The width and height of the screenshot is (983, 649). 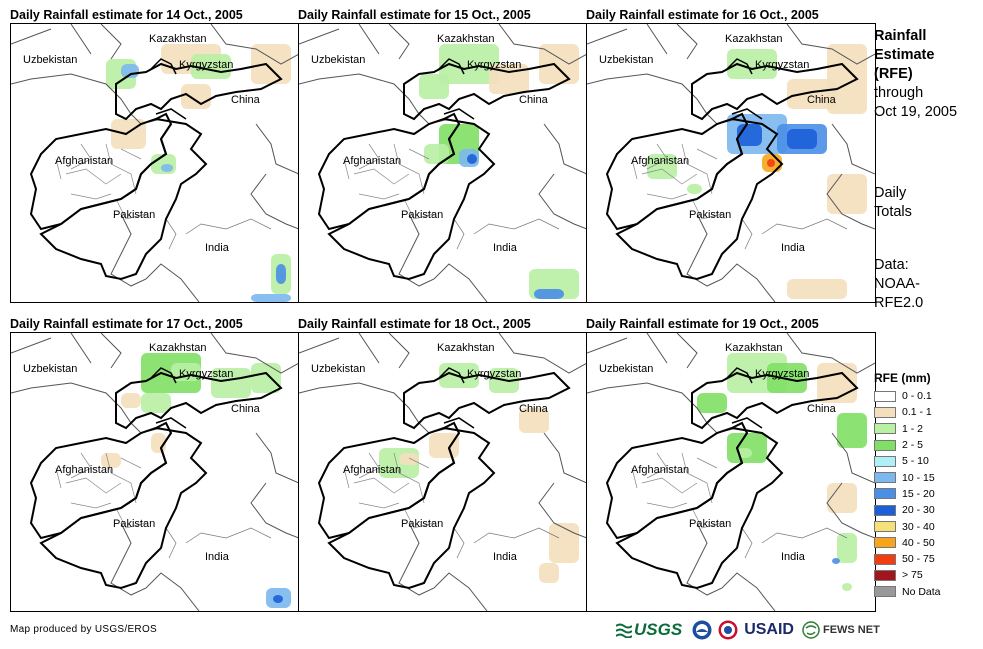 What do you see at coordinates (918, 559) in the screenshot?
I see `legend-label: 50 - 75` at bounding box center [918, 559].